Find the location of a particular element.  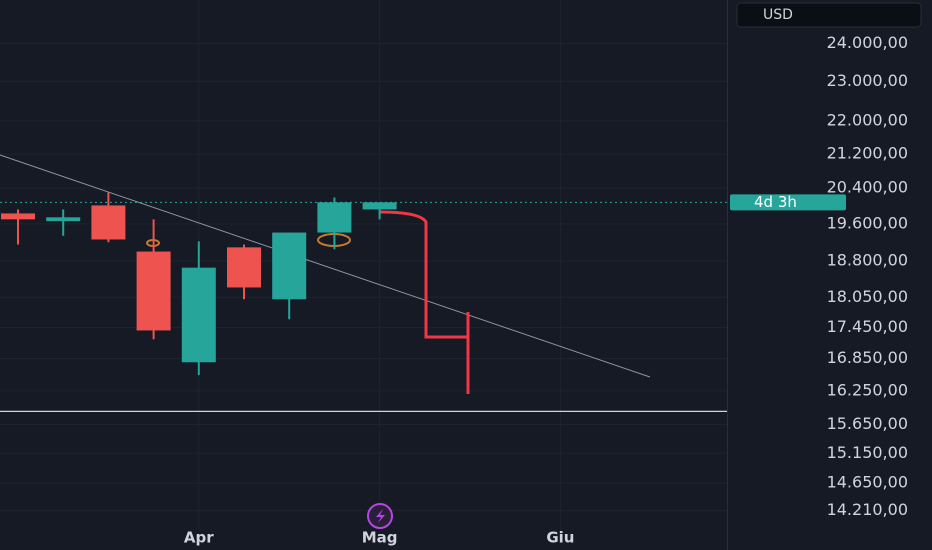

currency-label: USD is located at coordinates (778, 15).